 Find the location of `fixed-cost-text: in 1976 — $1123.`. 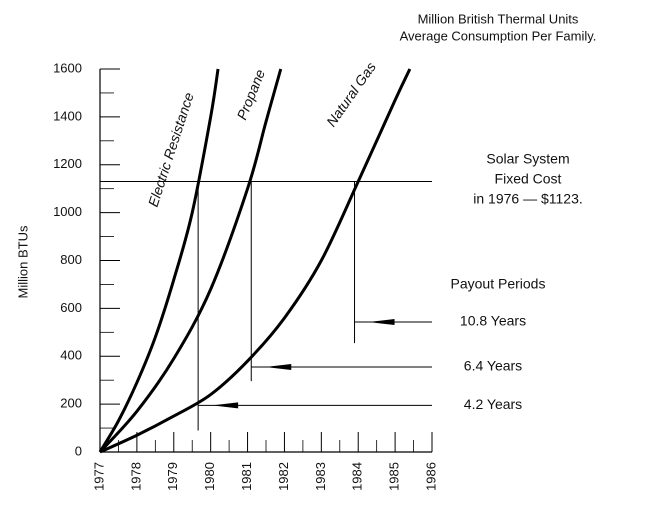

fixed-cost-text: in 1976 — $1123. is located at coordinates (528, 199).